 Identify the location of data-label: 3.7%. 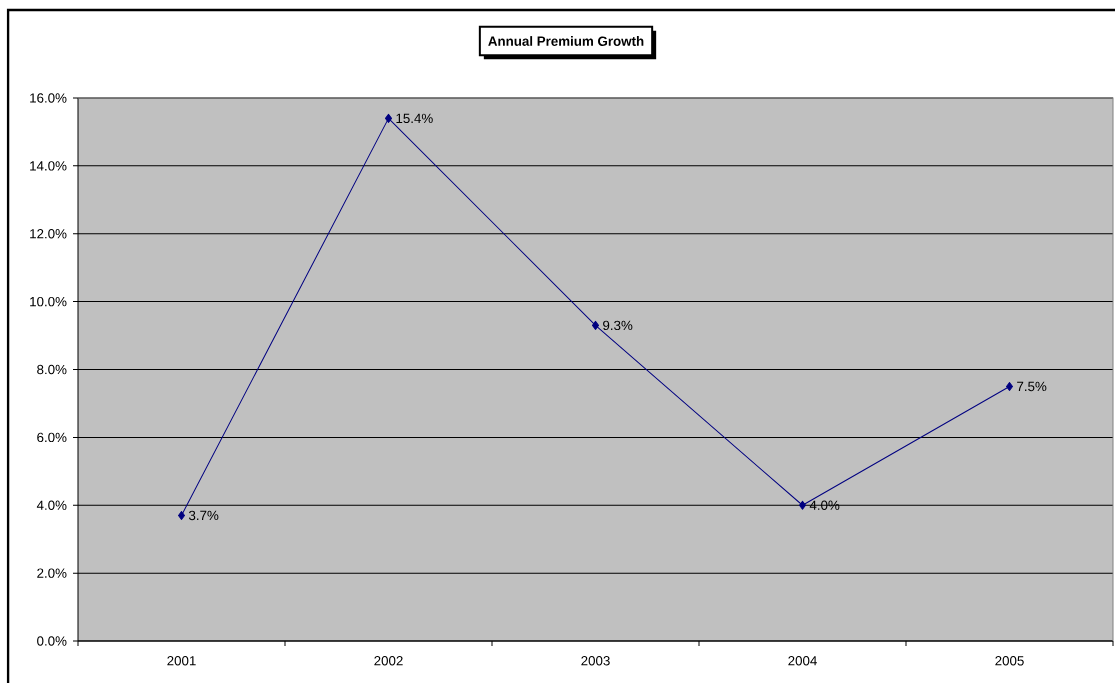
(203, 515).